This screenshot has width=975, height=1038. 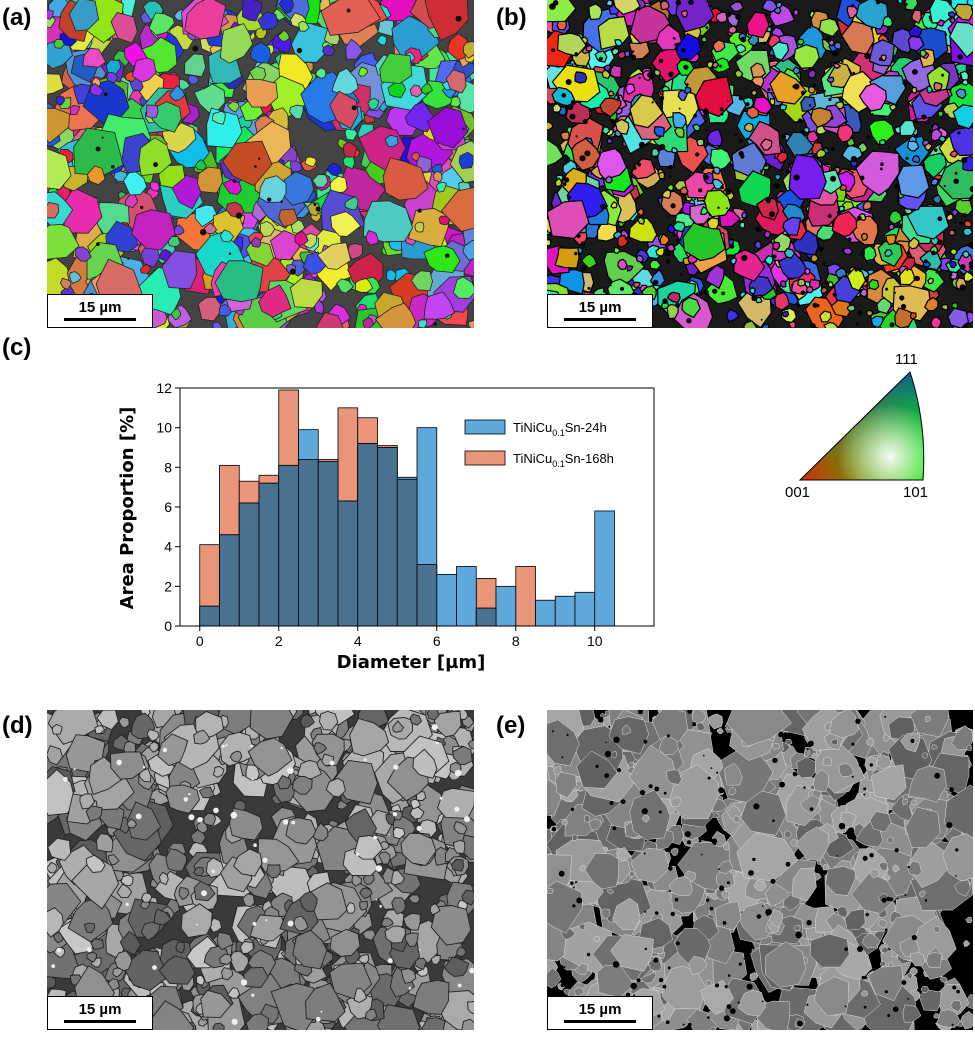 What do you see at coordinates (760, 870) in the screenshot?
I see `bse-micrograph-e: 15 µm` at bounding box center [760, 870].